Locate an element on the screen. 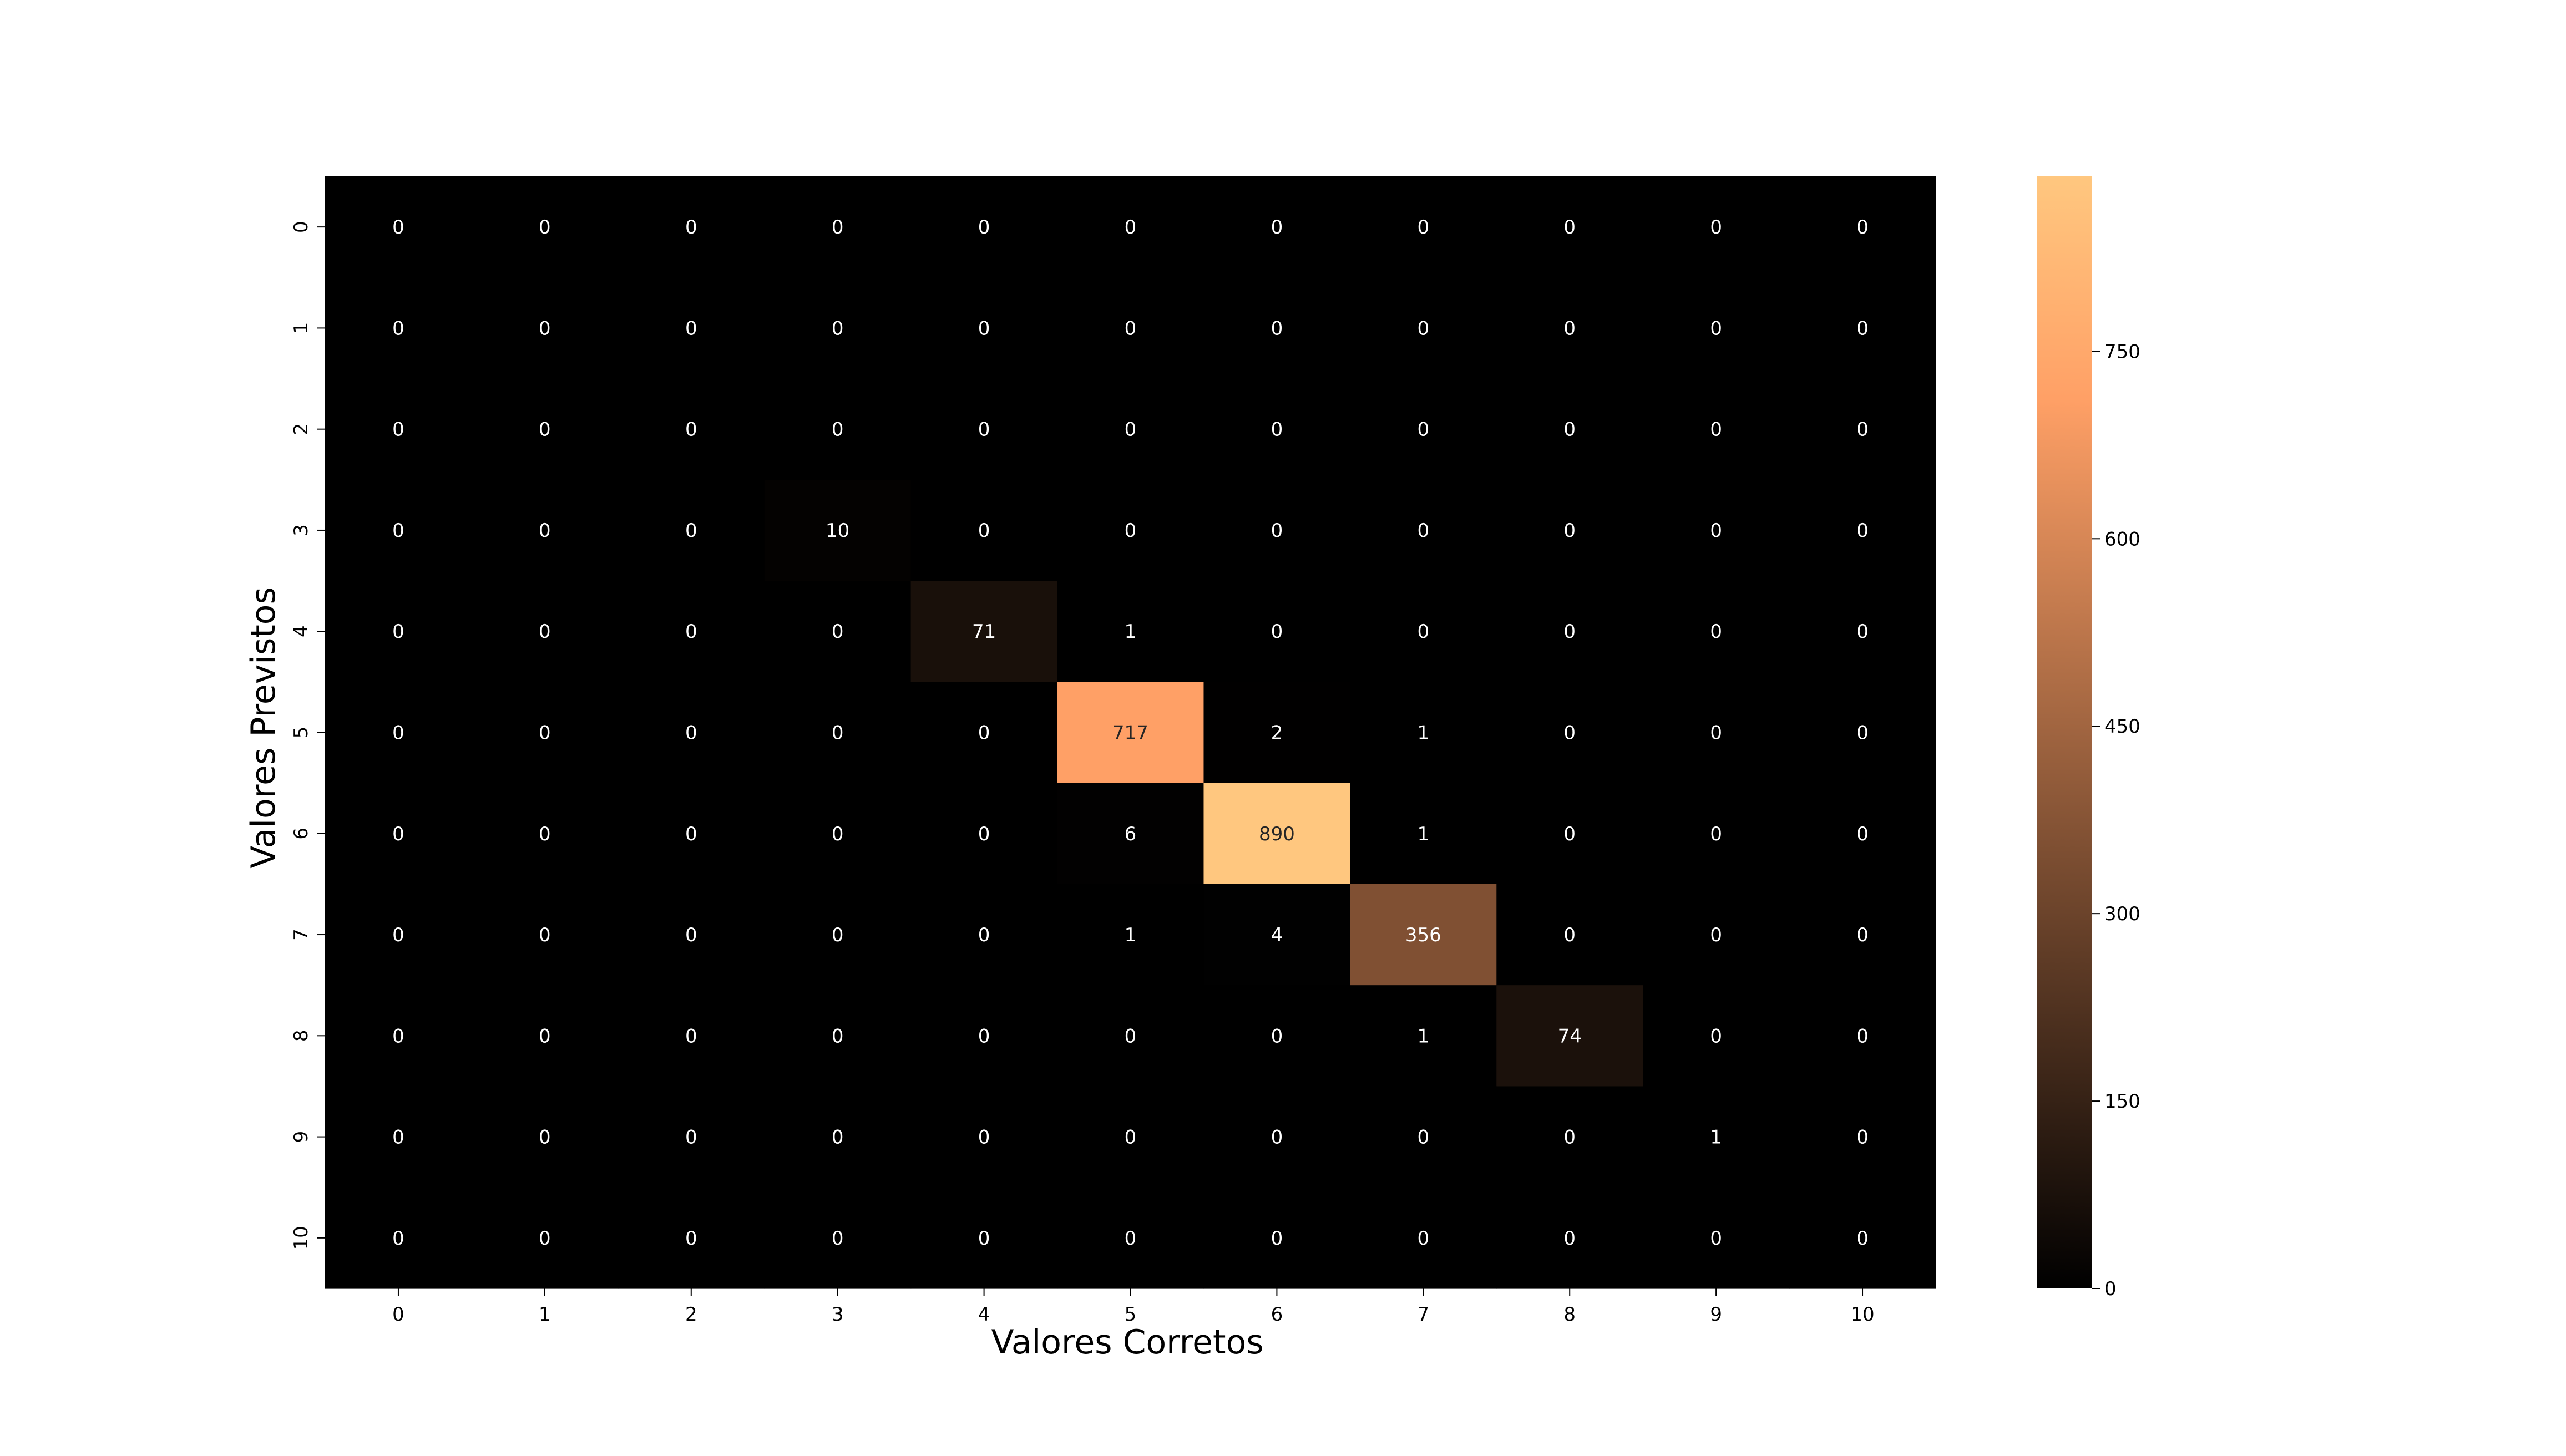 The height and width of the screenshot is (1456, 2566). cell-value-label: 356 is located at coordinates (1423, 935).